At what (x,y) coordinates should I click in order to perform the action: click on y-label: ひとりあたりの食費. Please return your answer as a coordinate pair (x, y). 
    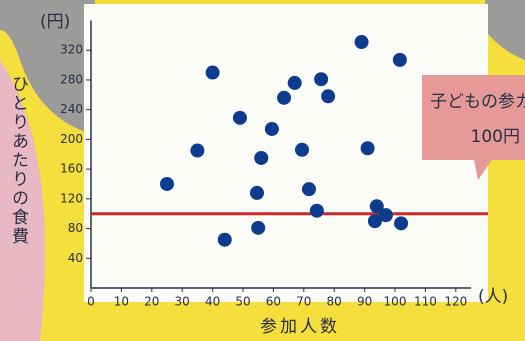
    Looking at the image, I should click on (18, 160).